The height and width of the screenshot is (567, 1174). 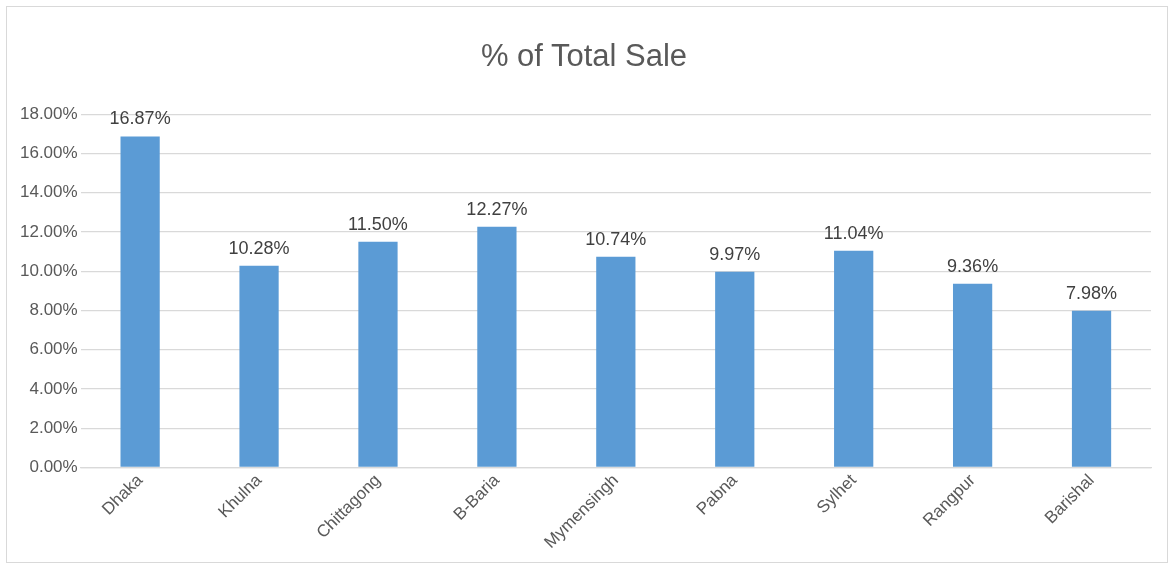 I want to click on y-tick-label: 10.00%, so click(x=48, y=270).